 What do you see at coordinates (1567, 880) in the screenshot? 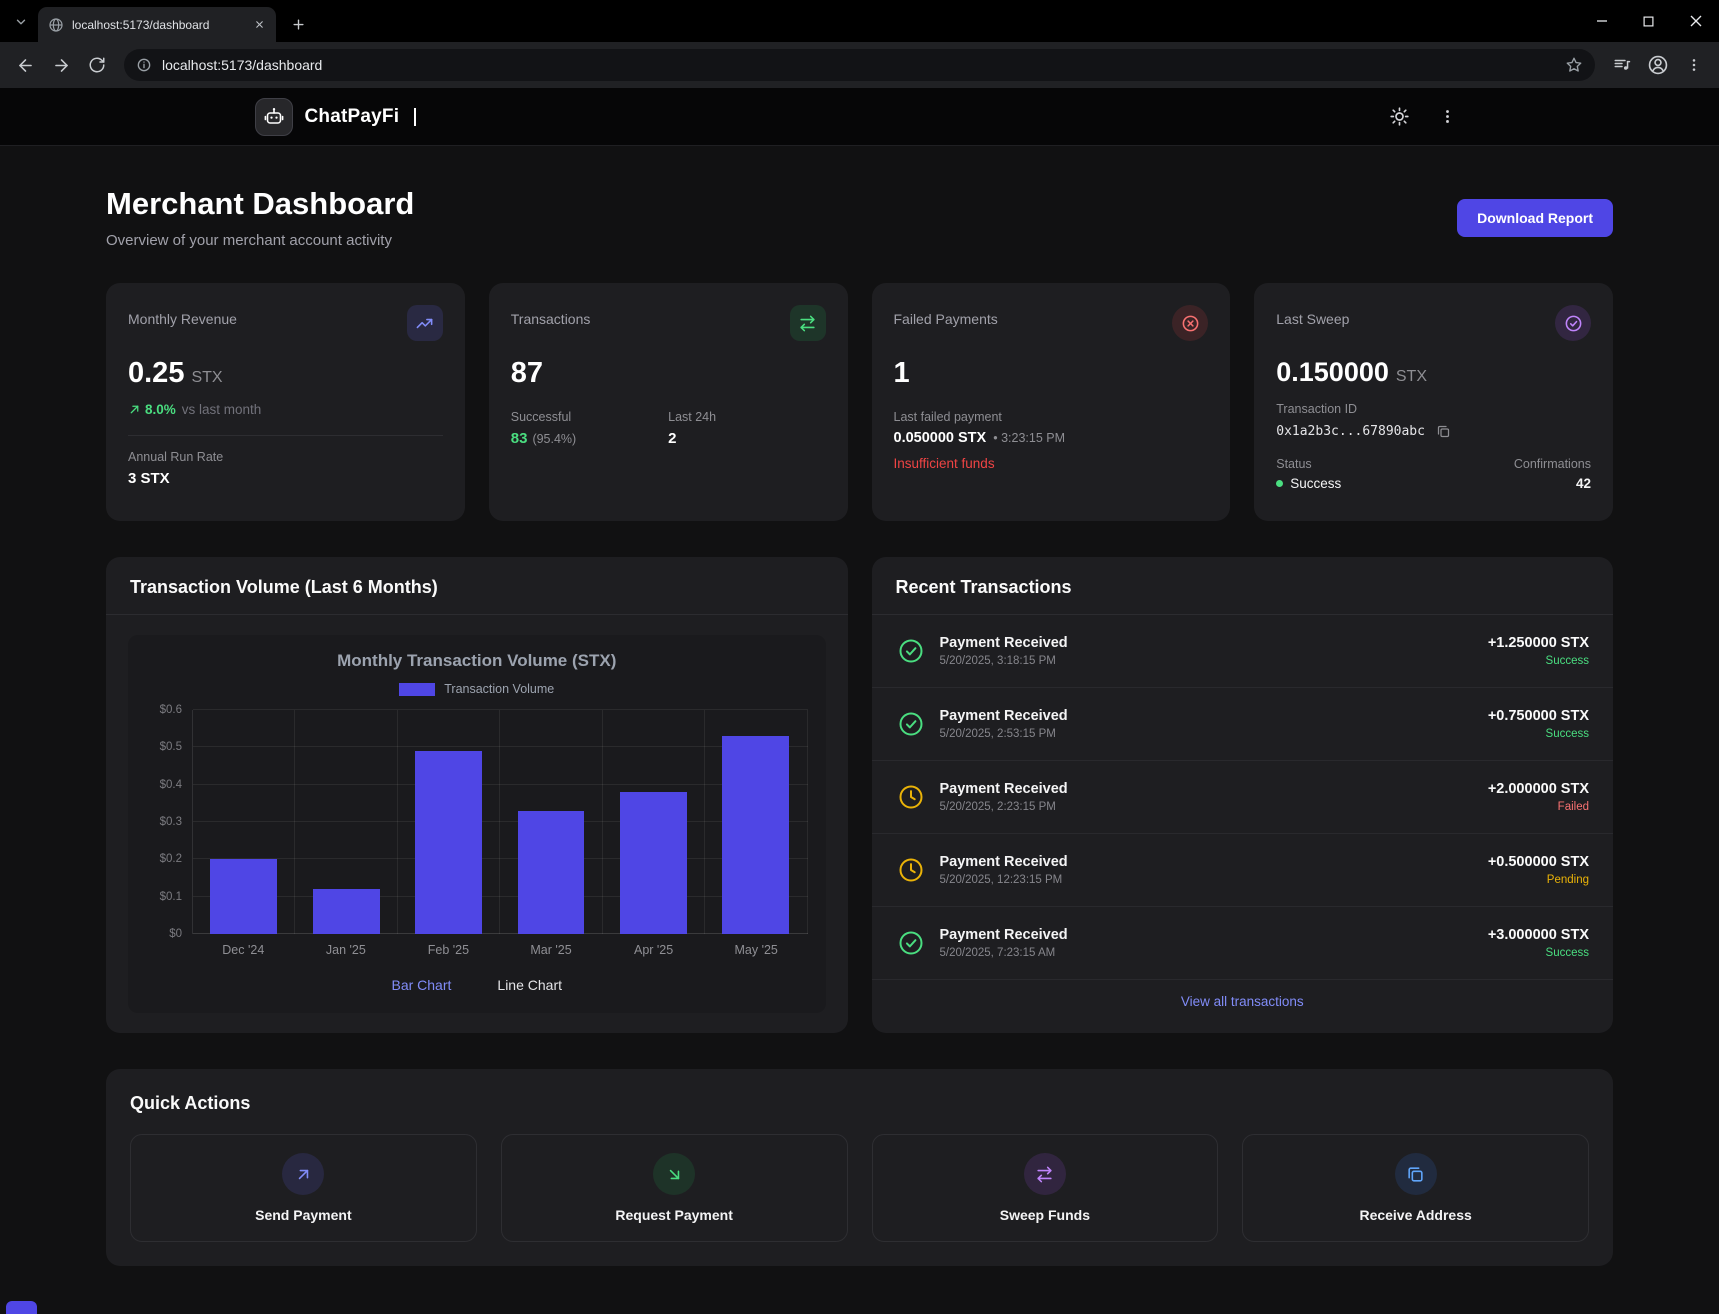
I see `transaction-status: Pending` at bounding box center [1567, 880].